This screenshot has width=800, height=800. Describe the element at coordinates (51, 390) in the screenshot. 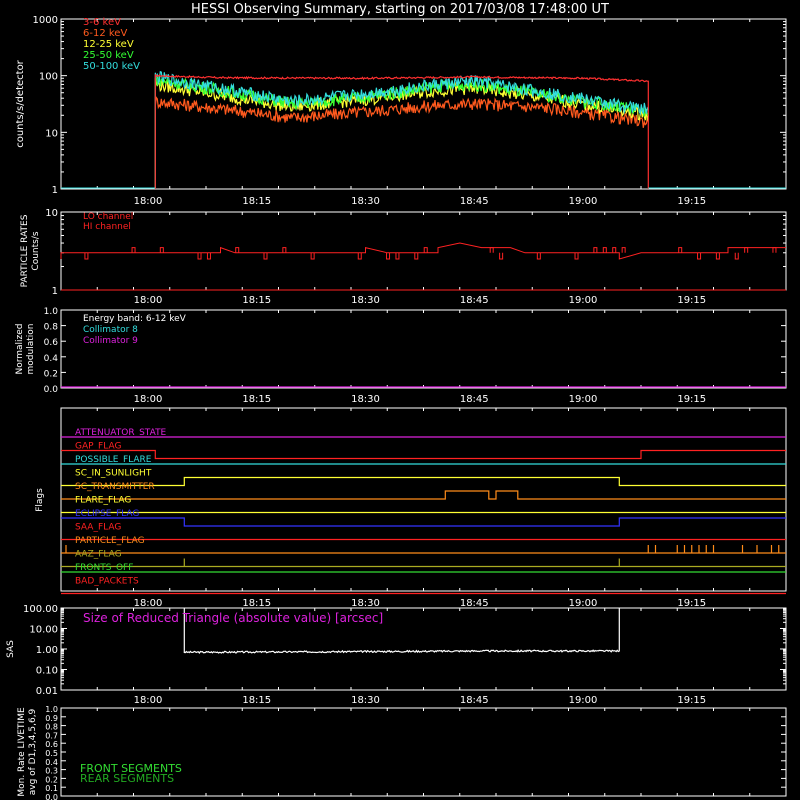

I see `y-tick-label: 0.0` at that location.